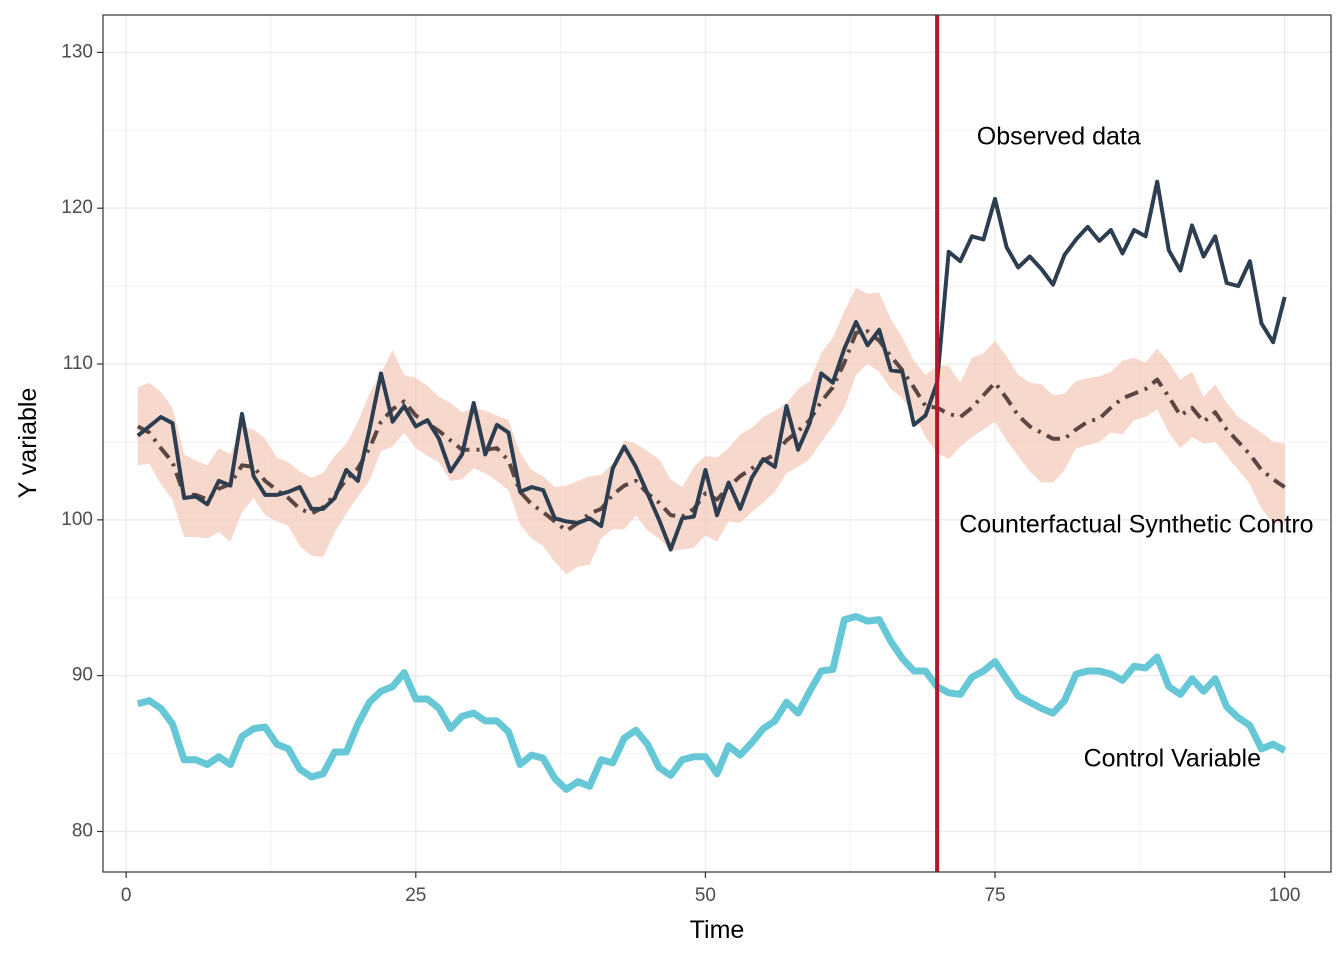 The width and height of the screenshot is (1344, 960). I want to click on y-tick-label: 100, so click(77, 519).